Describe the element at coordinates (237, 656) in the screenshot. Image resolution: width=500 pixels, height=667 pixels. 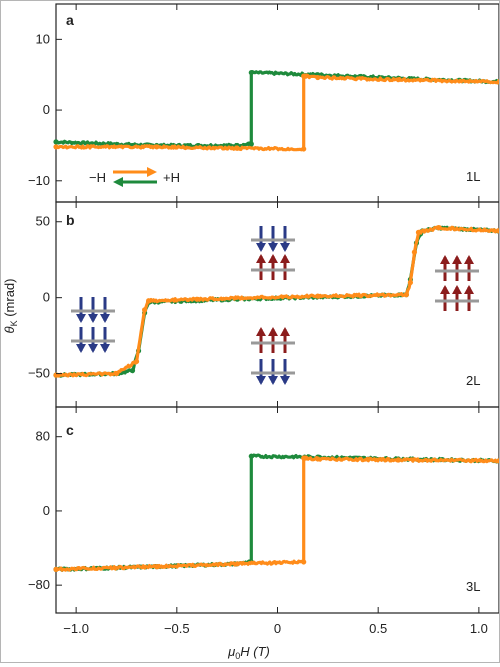
I see `x-axis-title-sub: 0` at that location.